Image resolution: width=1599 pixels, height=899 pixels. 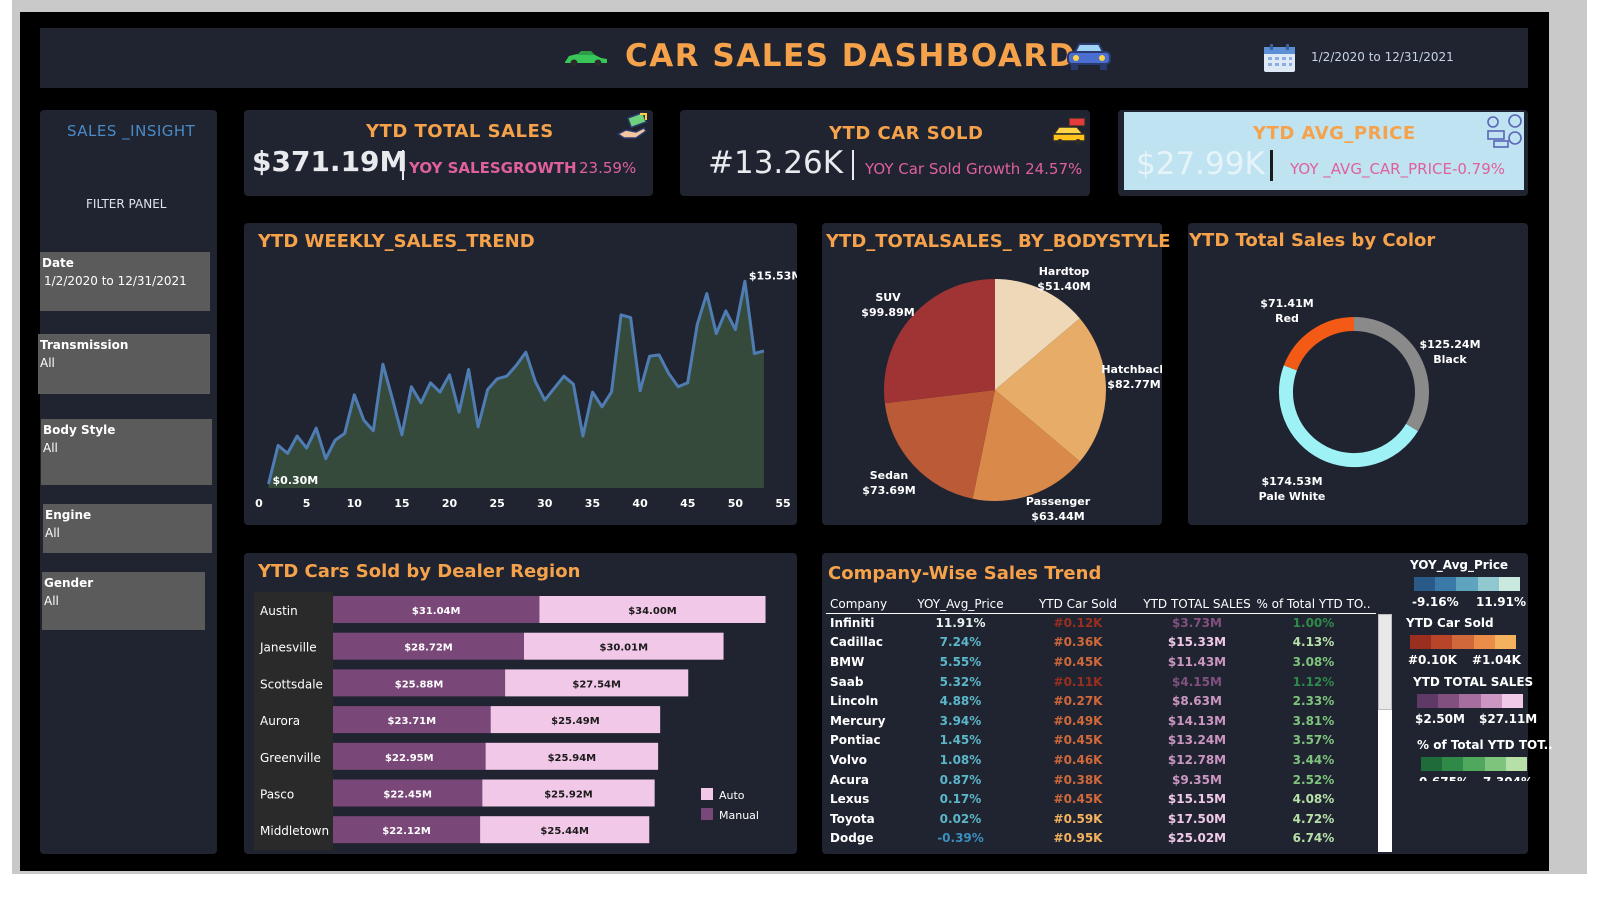 I want to click on table-row: Toyota 0.02% #0.59K $17.50M 4.72%, so click(x=1101, y=819).